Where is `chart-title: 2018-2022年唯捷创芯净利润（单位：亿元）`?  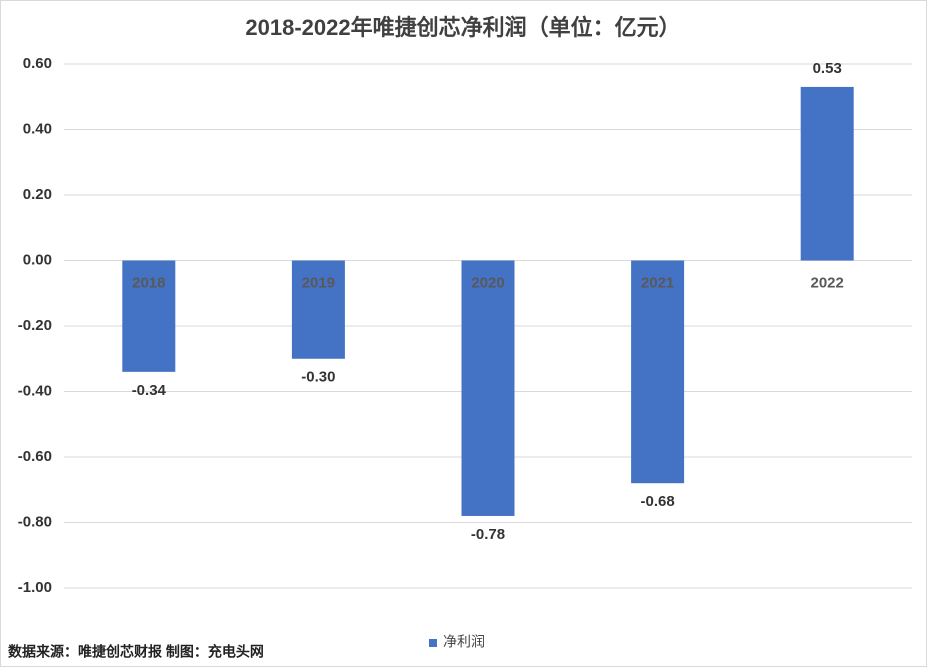 chart-title: 2018-2022年唯捷创芯净利润（单位：亿元） is located at coordinates (462, 27).